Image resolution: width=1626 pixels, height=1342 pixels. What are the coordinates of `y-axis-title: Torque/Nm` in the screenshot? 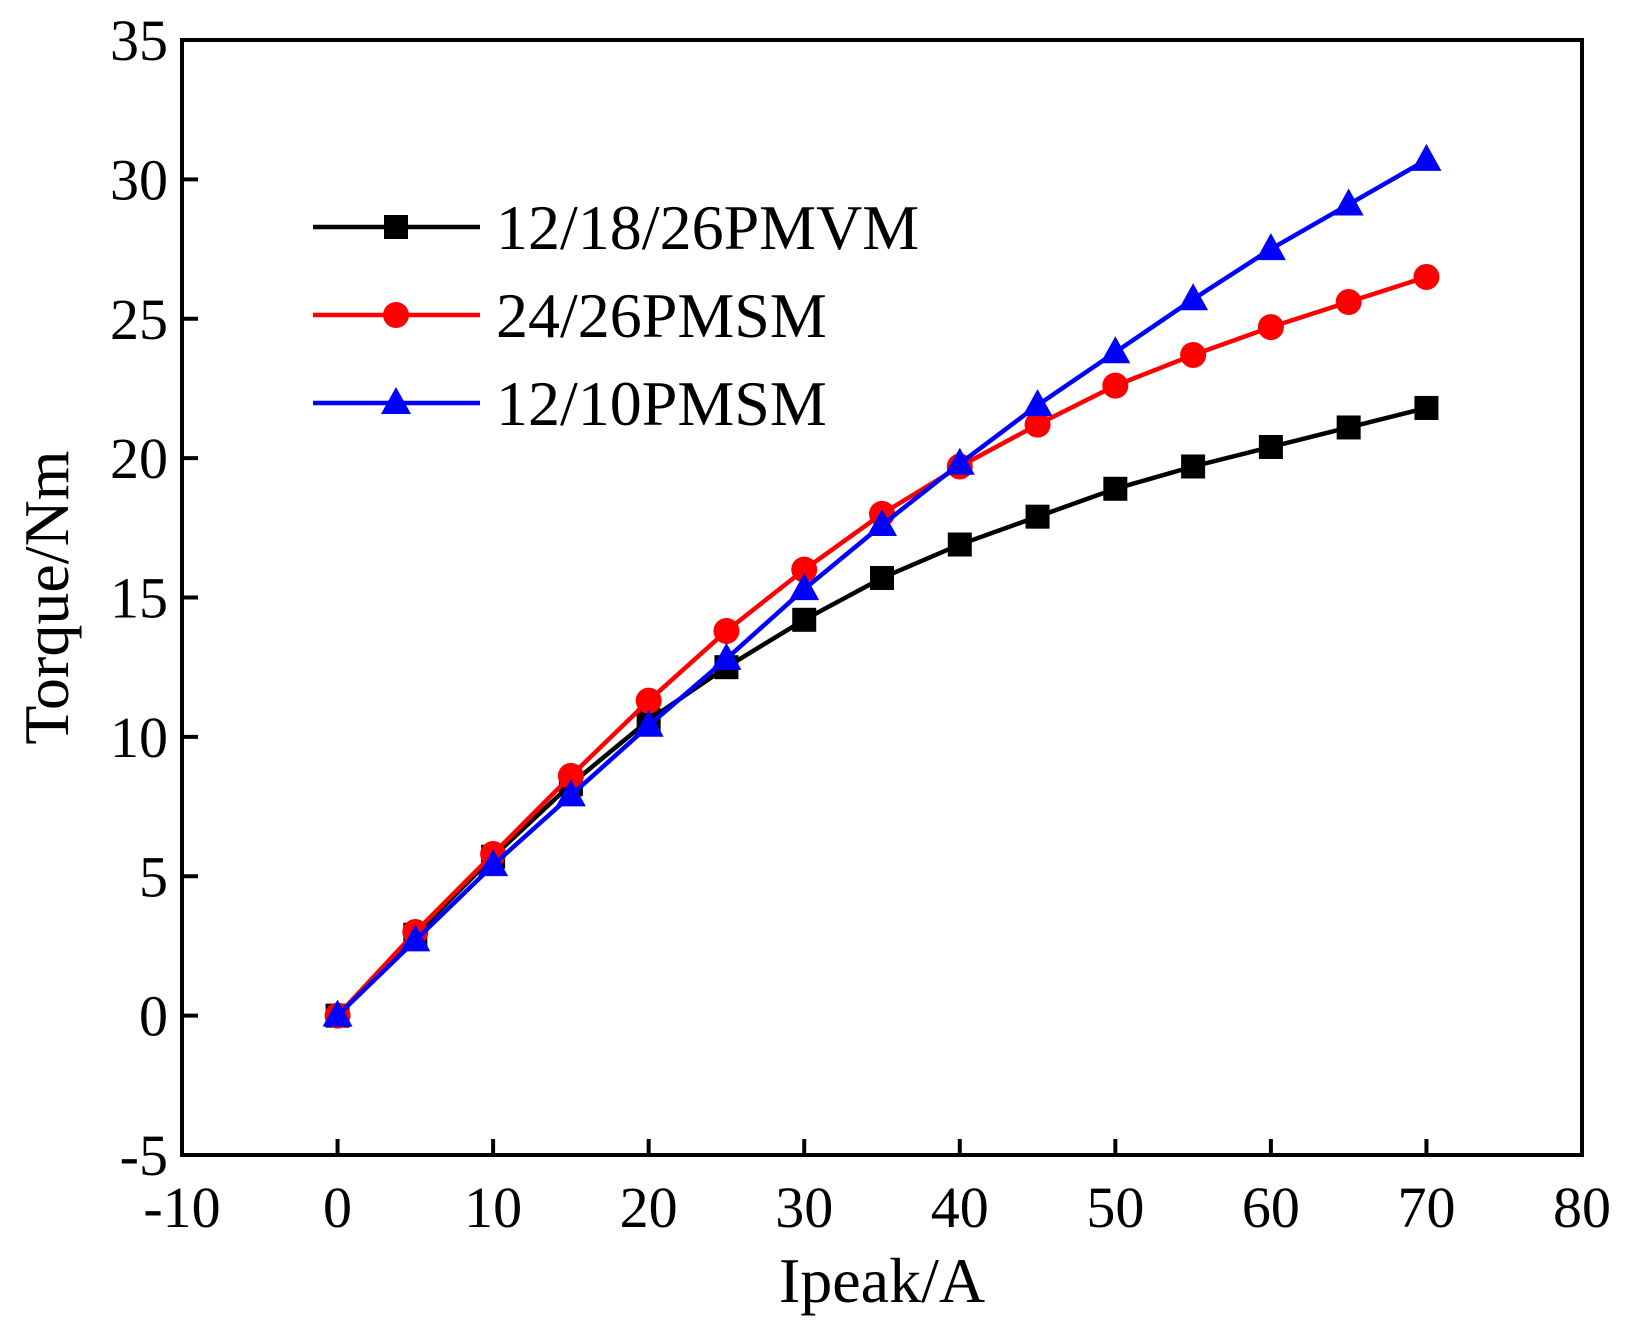 It's located at (46, 597).